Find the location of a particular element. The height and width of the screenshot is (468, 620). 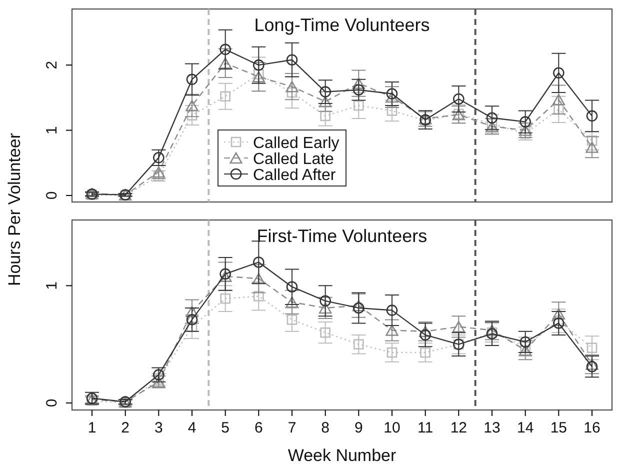

x-tick-label: 12 is located at coordinates (459, 428).